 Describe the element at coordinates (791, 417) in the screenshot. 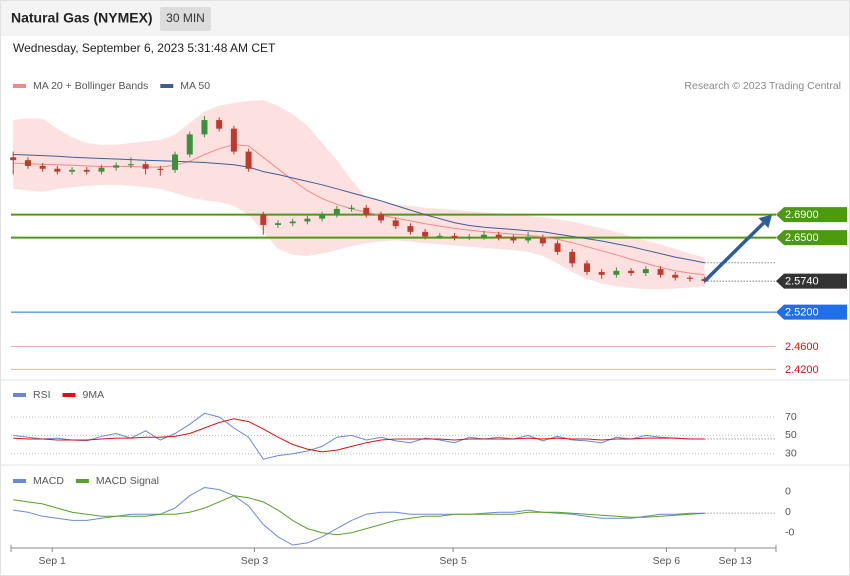

I see `y-tick-label: 70` at that location.